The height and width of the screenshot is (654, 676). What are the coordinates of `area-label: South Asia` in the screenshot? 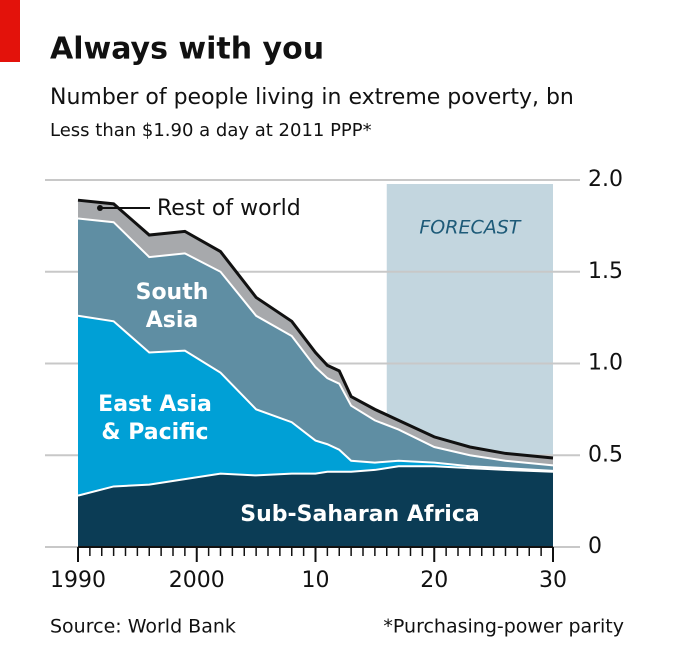 It's located at (172, 306).